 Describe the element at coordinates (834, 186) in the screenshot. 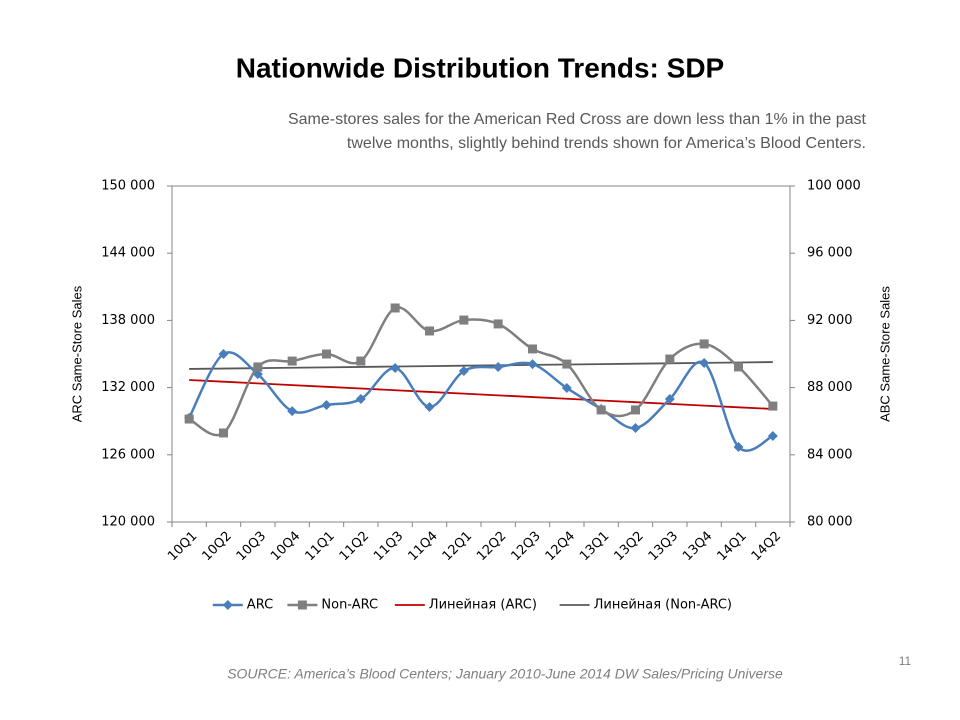

I see `y2-tick-label: 100 000` at that location.